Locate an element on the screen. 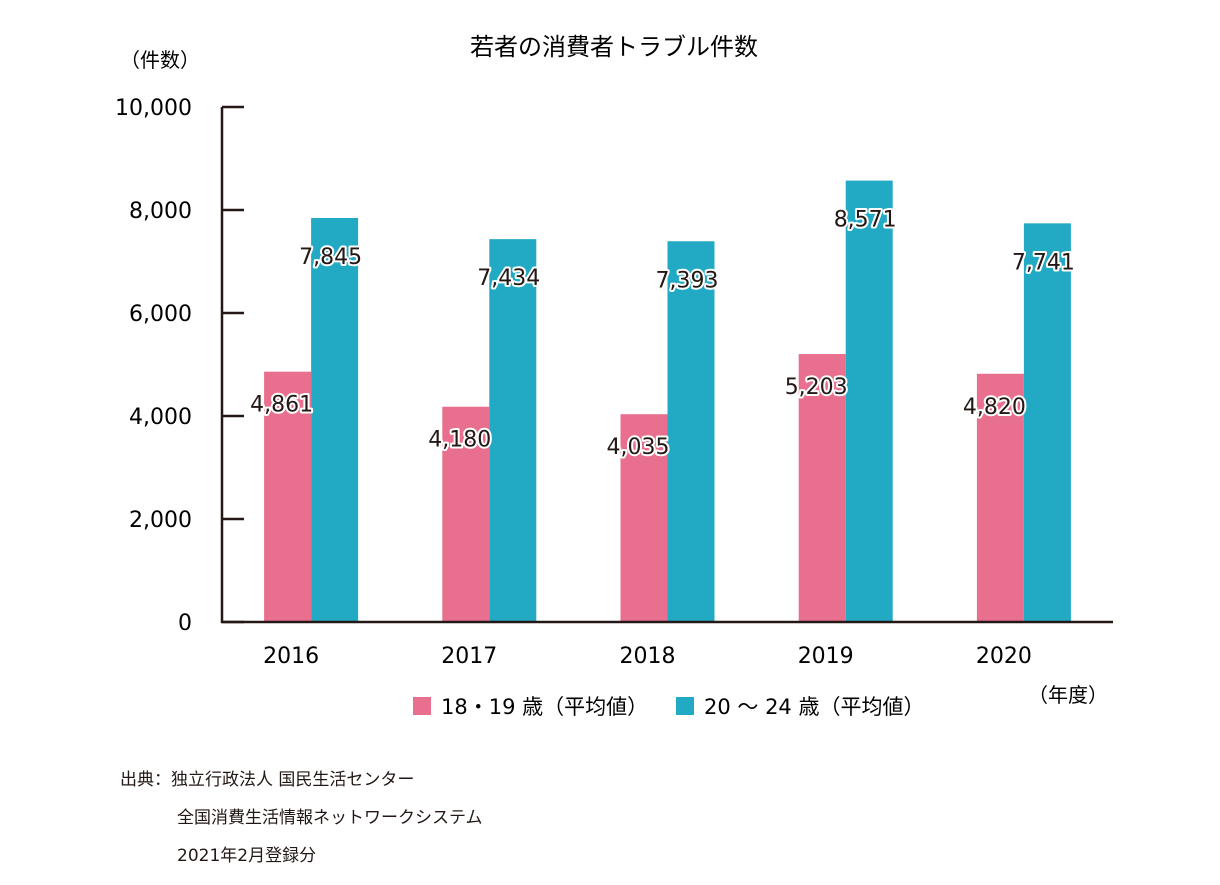 Image resolution: width=1220 pixels, height=885 pixels. bar-age-20-24-2019 is located at coordinates (869, 401).